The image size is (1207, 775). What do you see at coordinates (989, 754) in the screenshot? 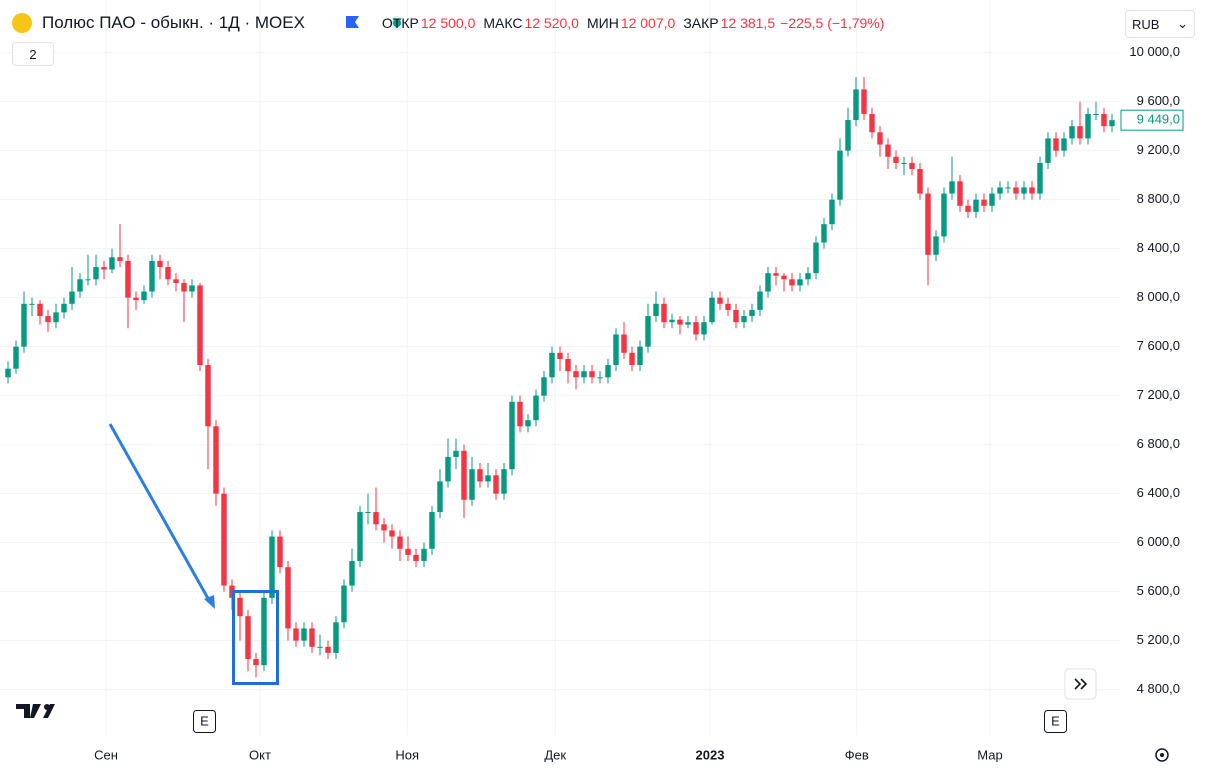
I see `x-tick-label: Мар` at bounding box center [989, 754].